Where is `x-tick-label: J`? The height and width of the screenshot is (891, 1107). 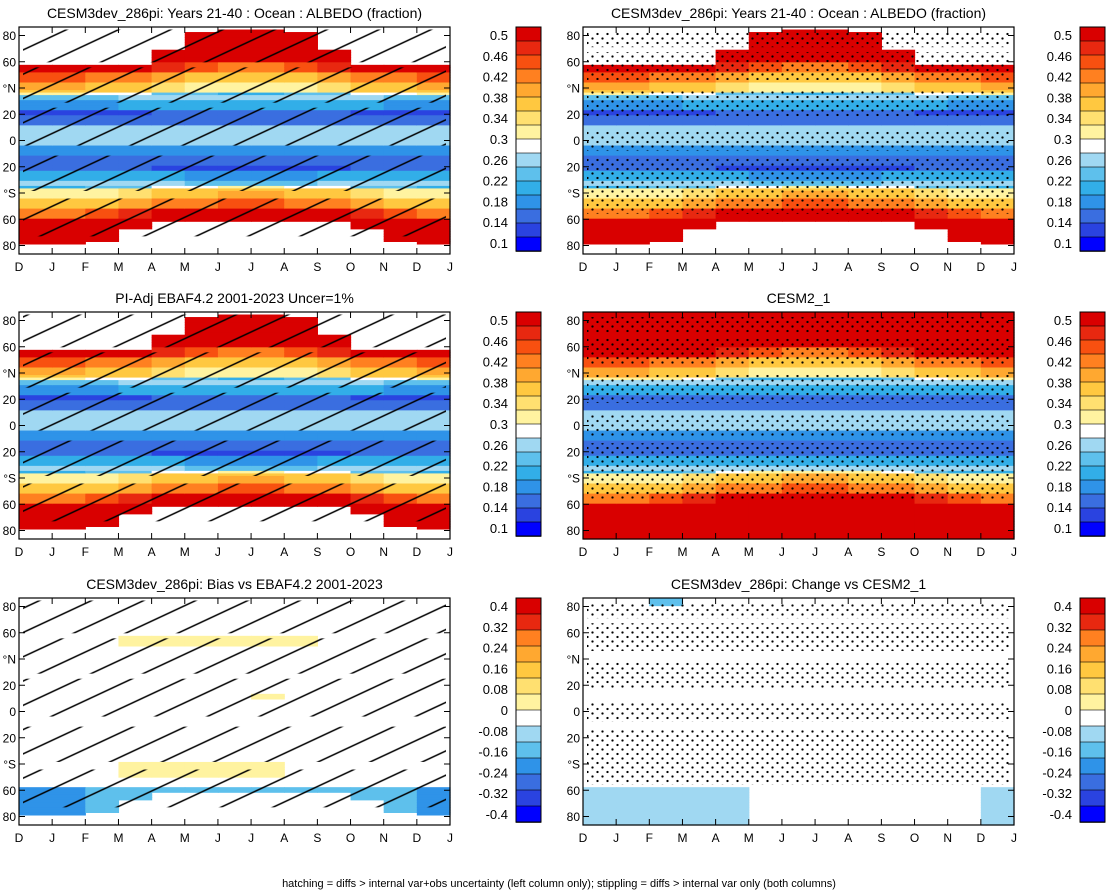 x-tick-label: J is located at coordinates (450, 552).